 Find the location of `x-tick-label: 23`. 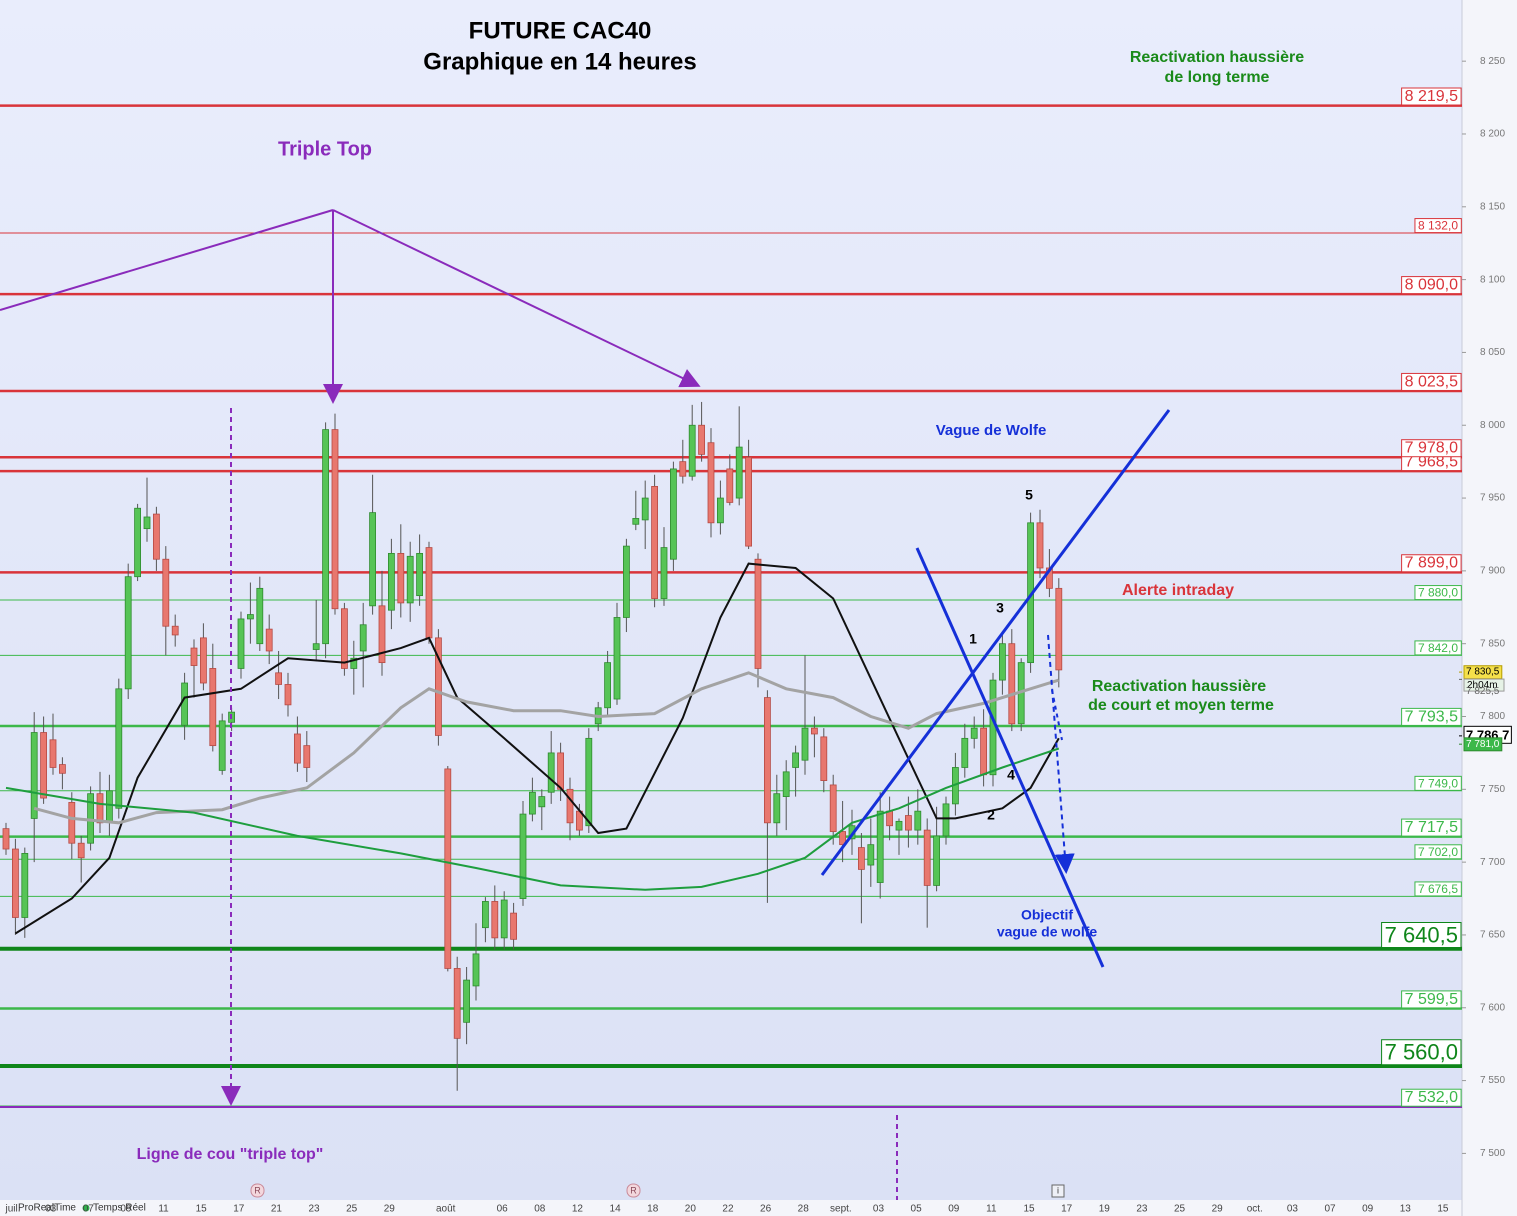

x-tick-label: 23 is located at coordinates (1142, 1209).